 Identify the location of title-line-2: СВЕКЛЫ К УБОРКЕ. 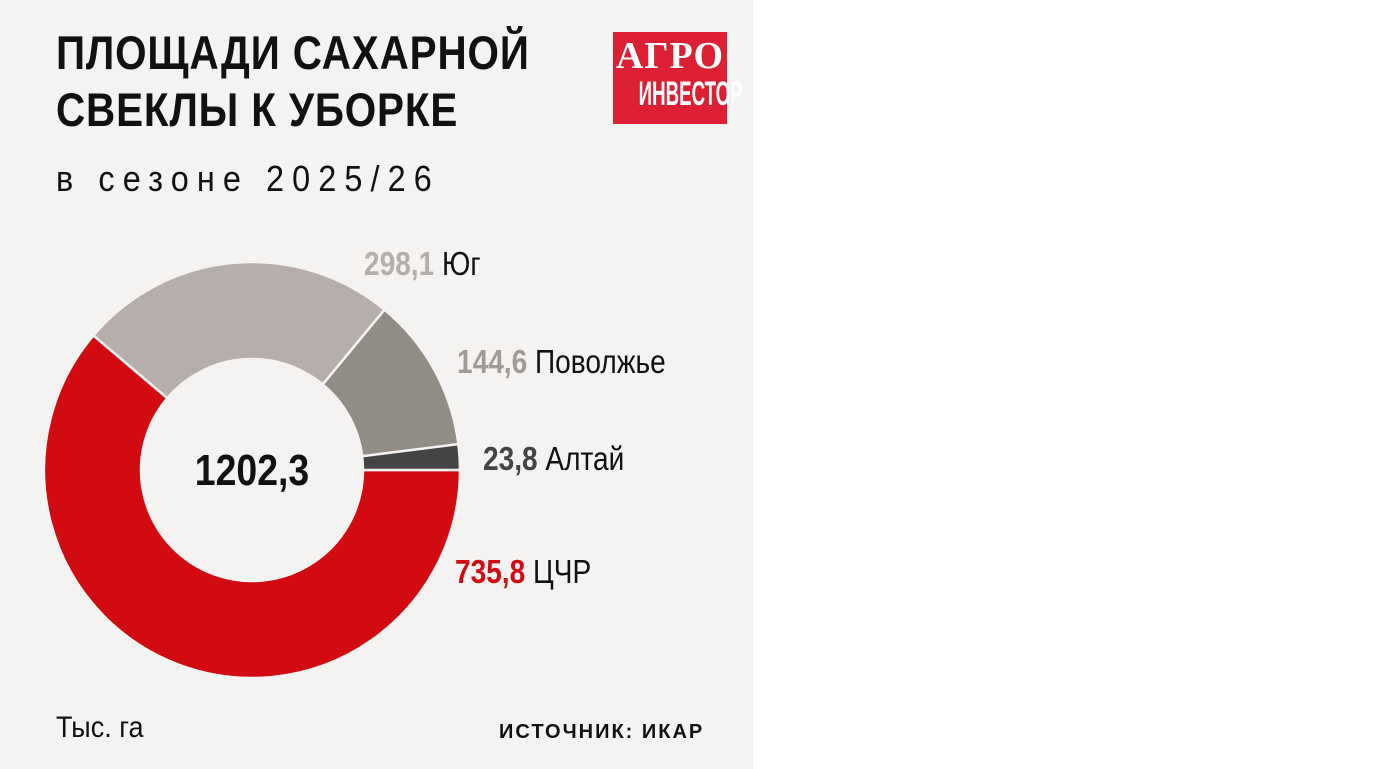
(257, 109).